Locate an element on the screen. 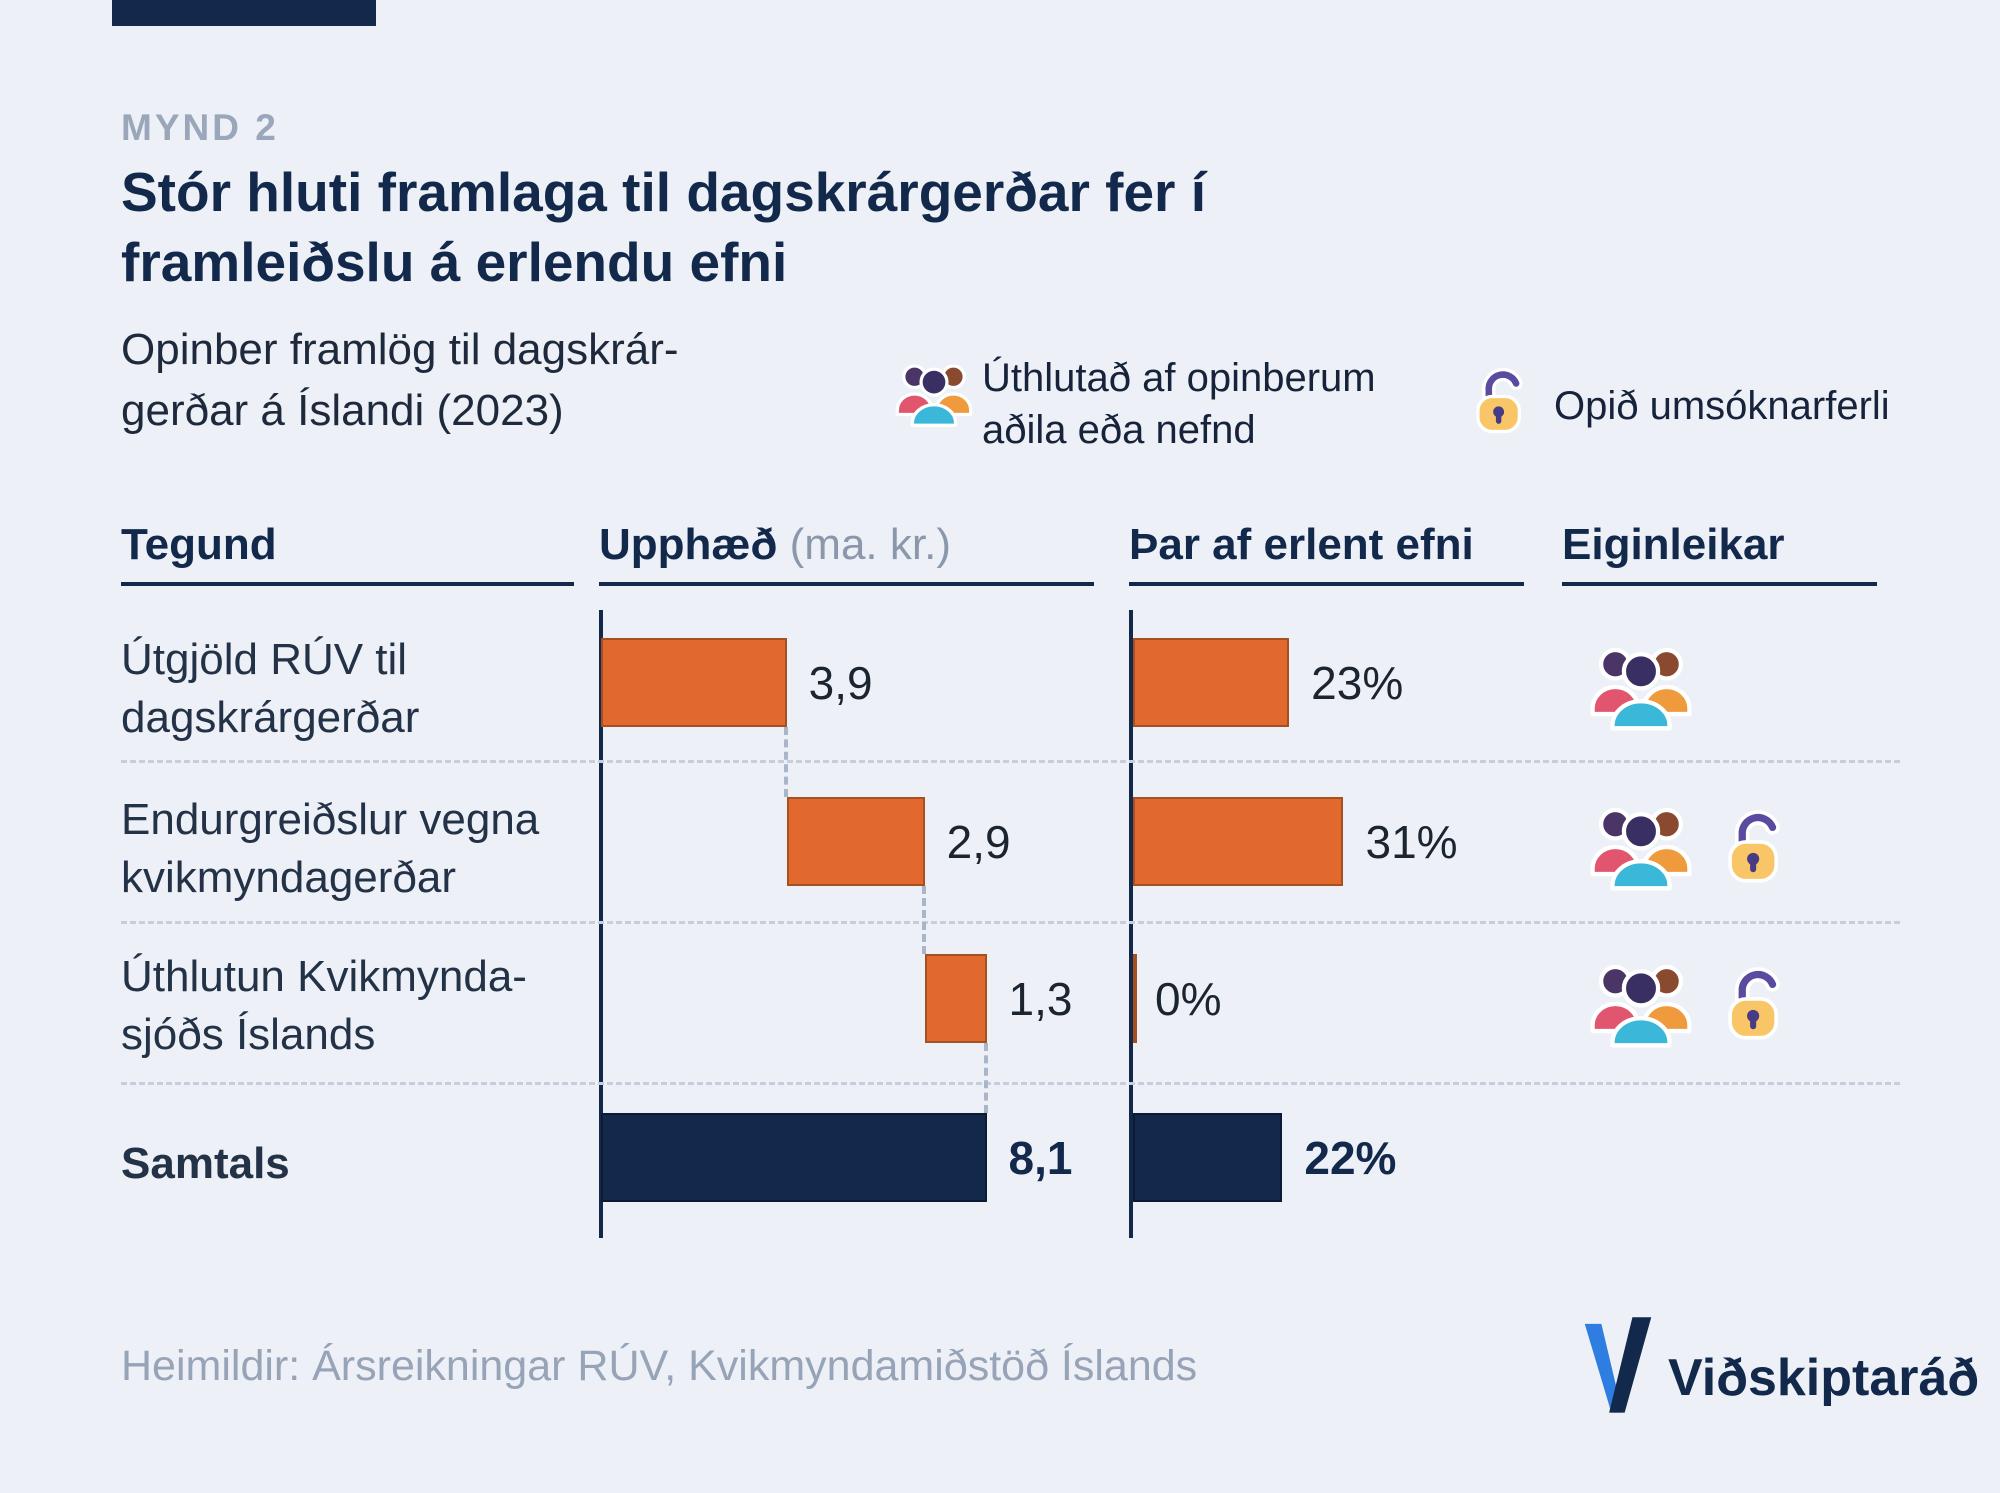  column-header-eiginleikar: Eiginleikar is located at coordinates (1673, 544).